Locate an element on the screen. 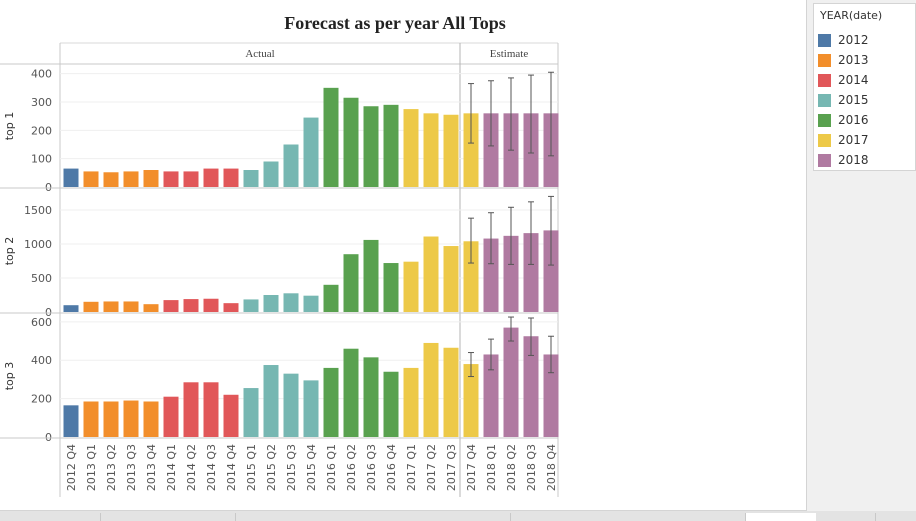 The height and width of the screenshot is (521, 916). y-tick-label: 1500 is located at coordinates (38, 210).